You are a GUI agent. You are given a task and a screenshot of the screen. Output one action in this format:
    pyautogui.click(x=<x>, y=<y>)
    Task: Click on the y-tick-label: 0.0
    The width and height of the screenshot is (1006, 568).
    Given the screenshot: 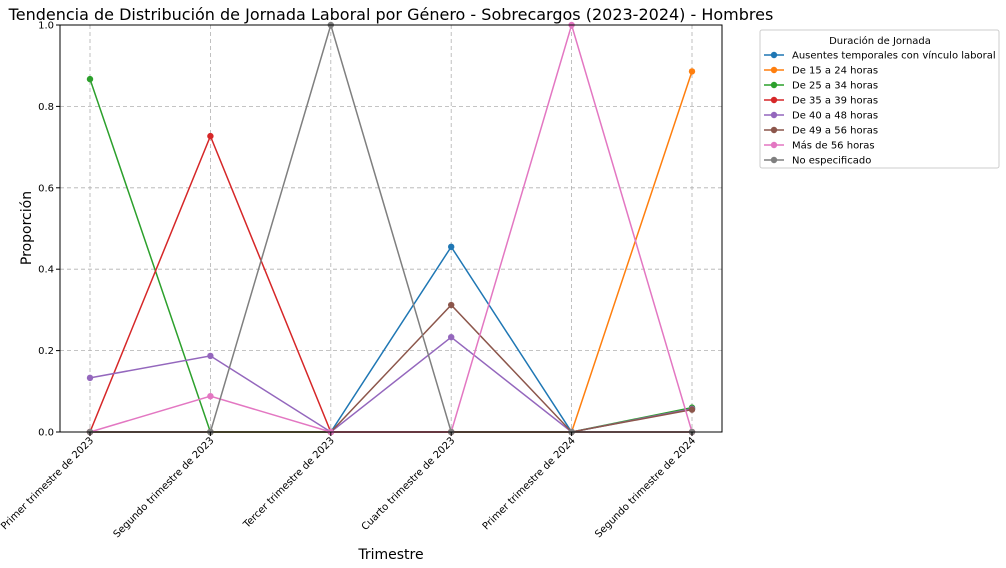 What is the action you would take?
    pyautogui.click(x=46, y=433)
    